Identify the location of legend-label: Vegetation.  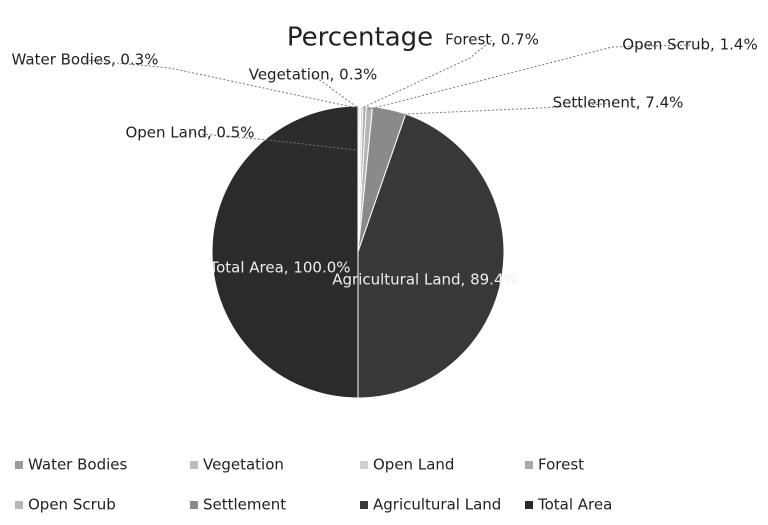
(243, 465).